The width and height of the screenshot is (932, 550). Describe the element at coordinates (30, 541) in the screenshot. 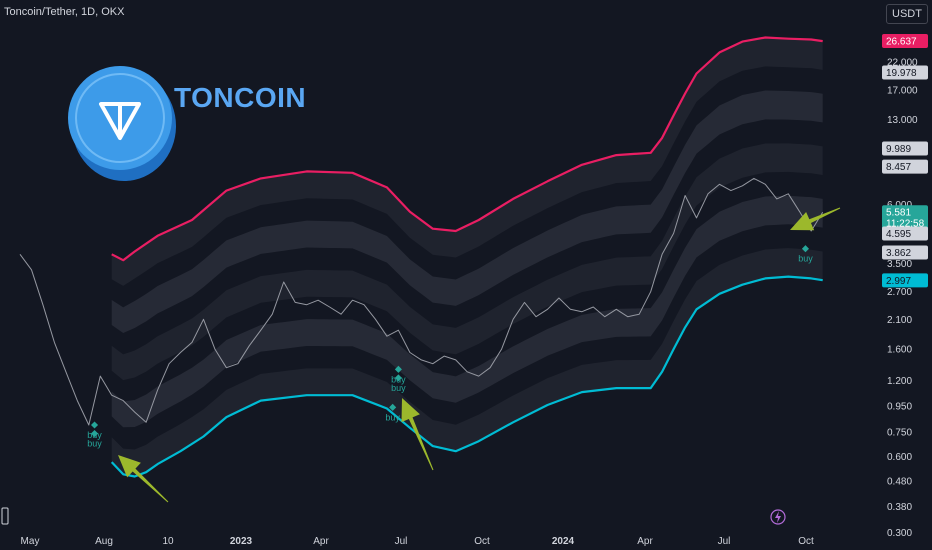

I see `time-tick-label: May` at that location.